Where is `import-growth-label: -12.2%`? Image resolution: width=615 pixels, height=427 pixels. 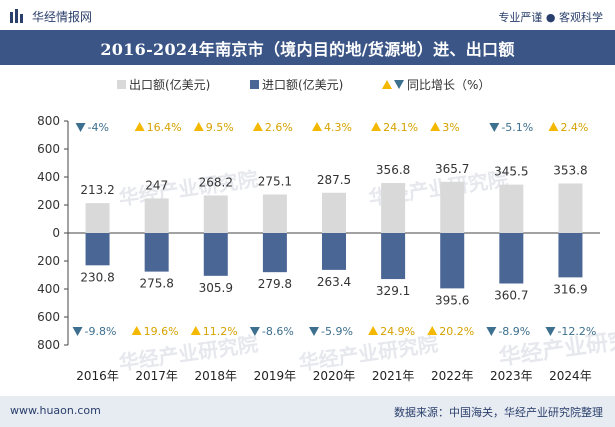 import-growth-label: -12.2% is located at coordinates (576, 331).